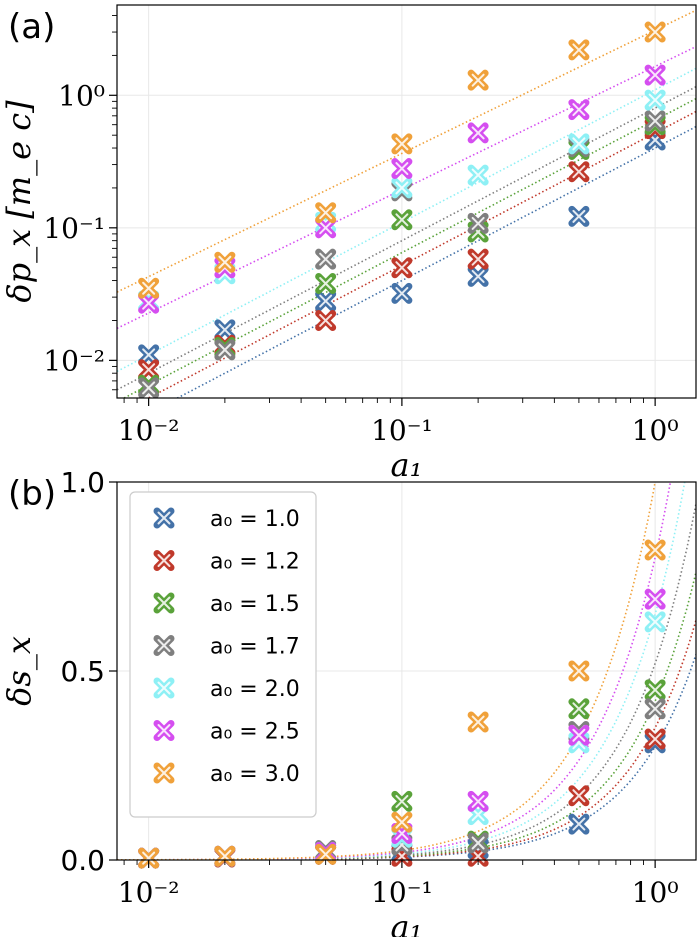 Image resolution: width=700 pixels, height=937 pixels. What do you see at coordinates (164, 730) in the screenshot?
I see `legend-marker-a0-2.5` at bounding box center [164, 730].